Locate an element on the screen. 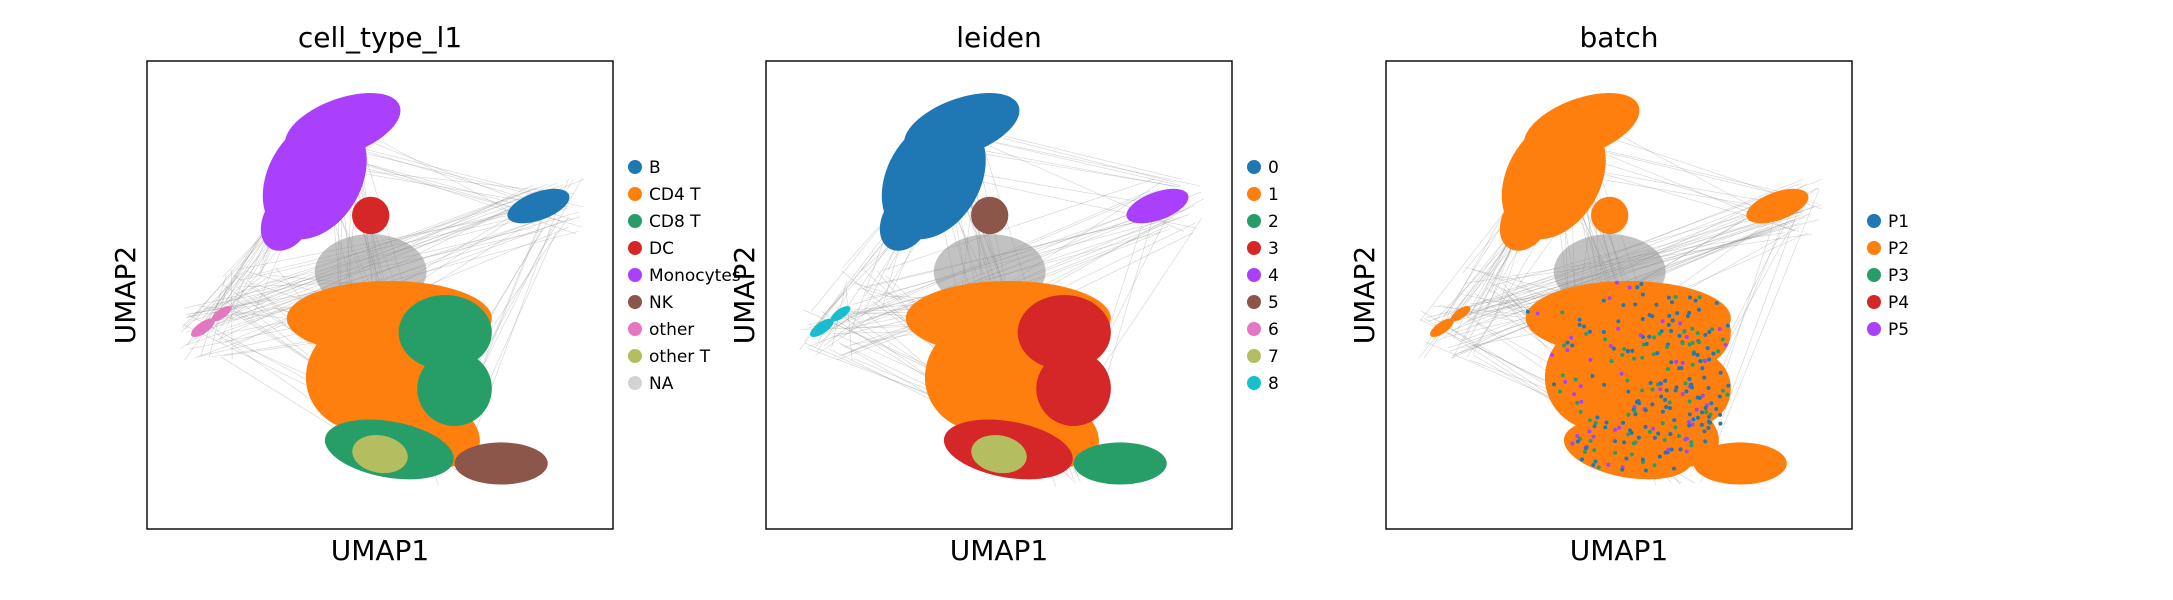  legend-label: 3 is located at coordinates (1273, 249).